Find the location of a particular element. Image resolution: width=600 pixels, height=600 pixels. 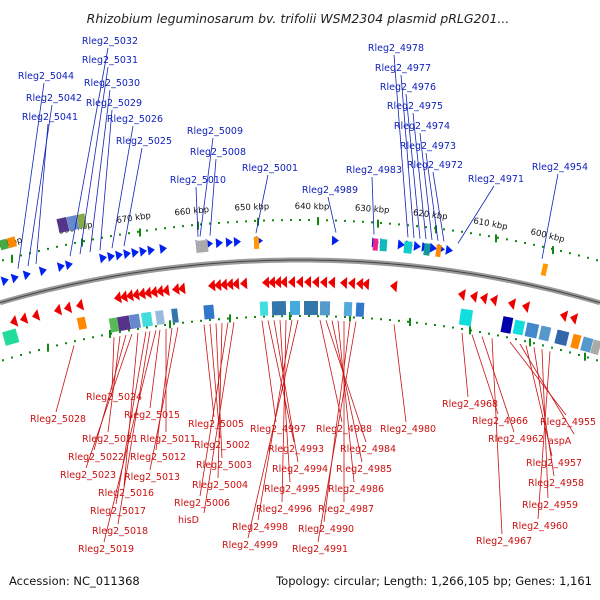

forward-gene-label: Rleg2_5041 is located at coordinates (50, 117).